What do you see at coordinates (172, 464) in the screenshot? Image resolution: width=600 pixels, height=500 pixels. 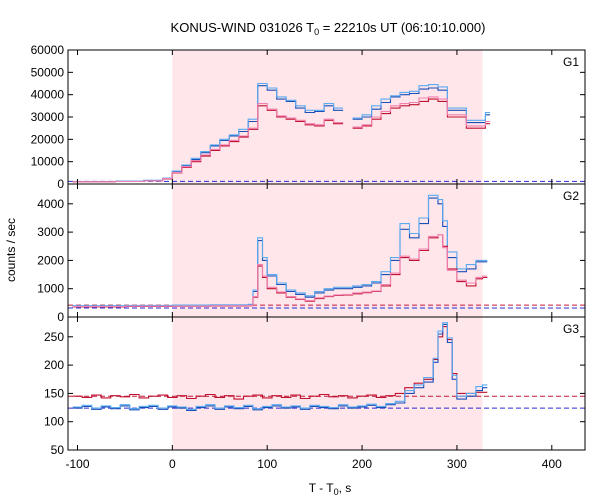 I see `x-tick-label: 0` at bounding box center [172, 464].